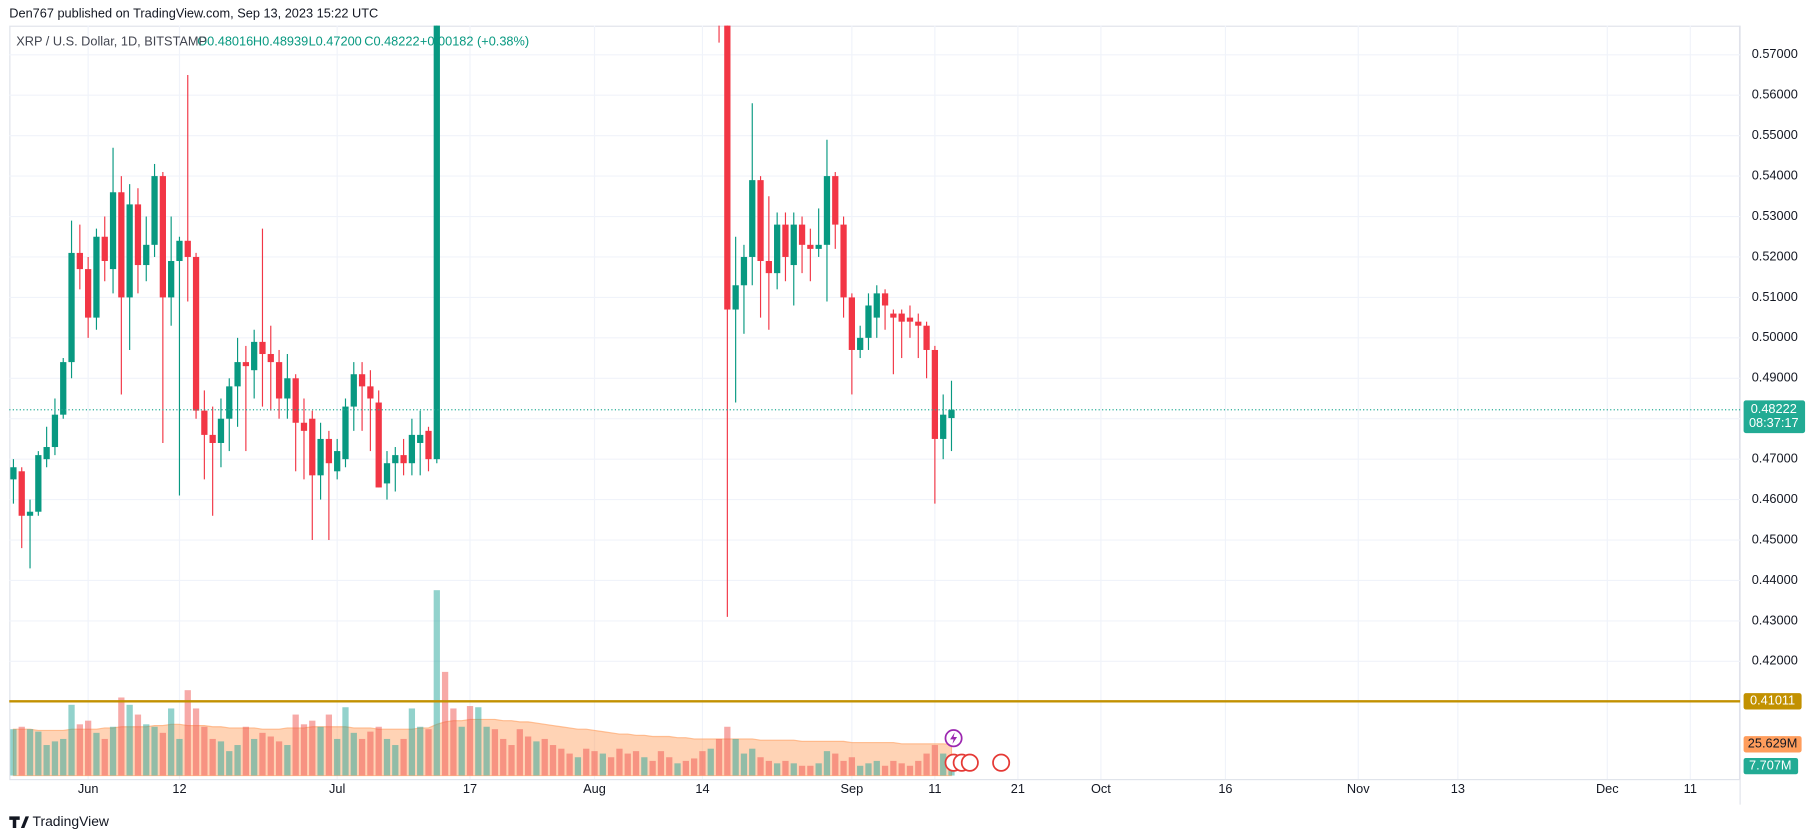  I want to click on x-tick-label: Jul, so click(337, 788).